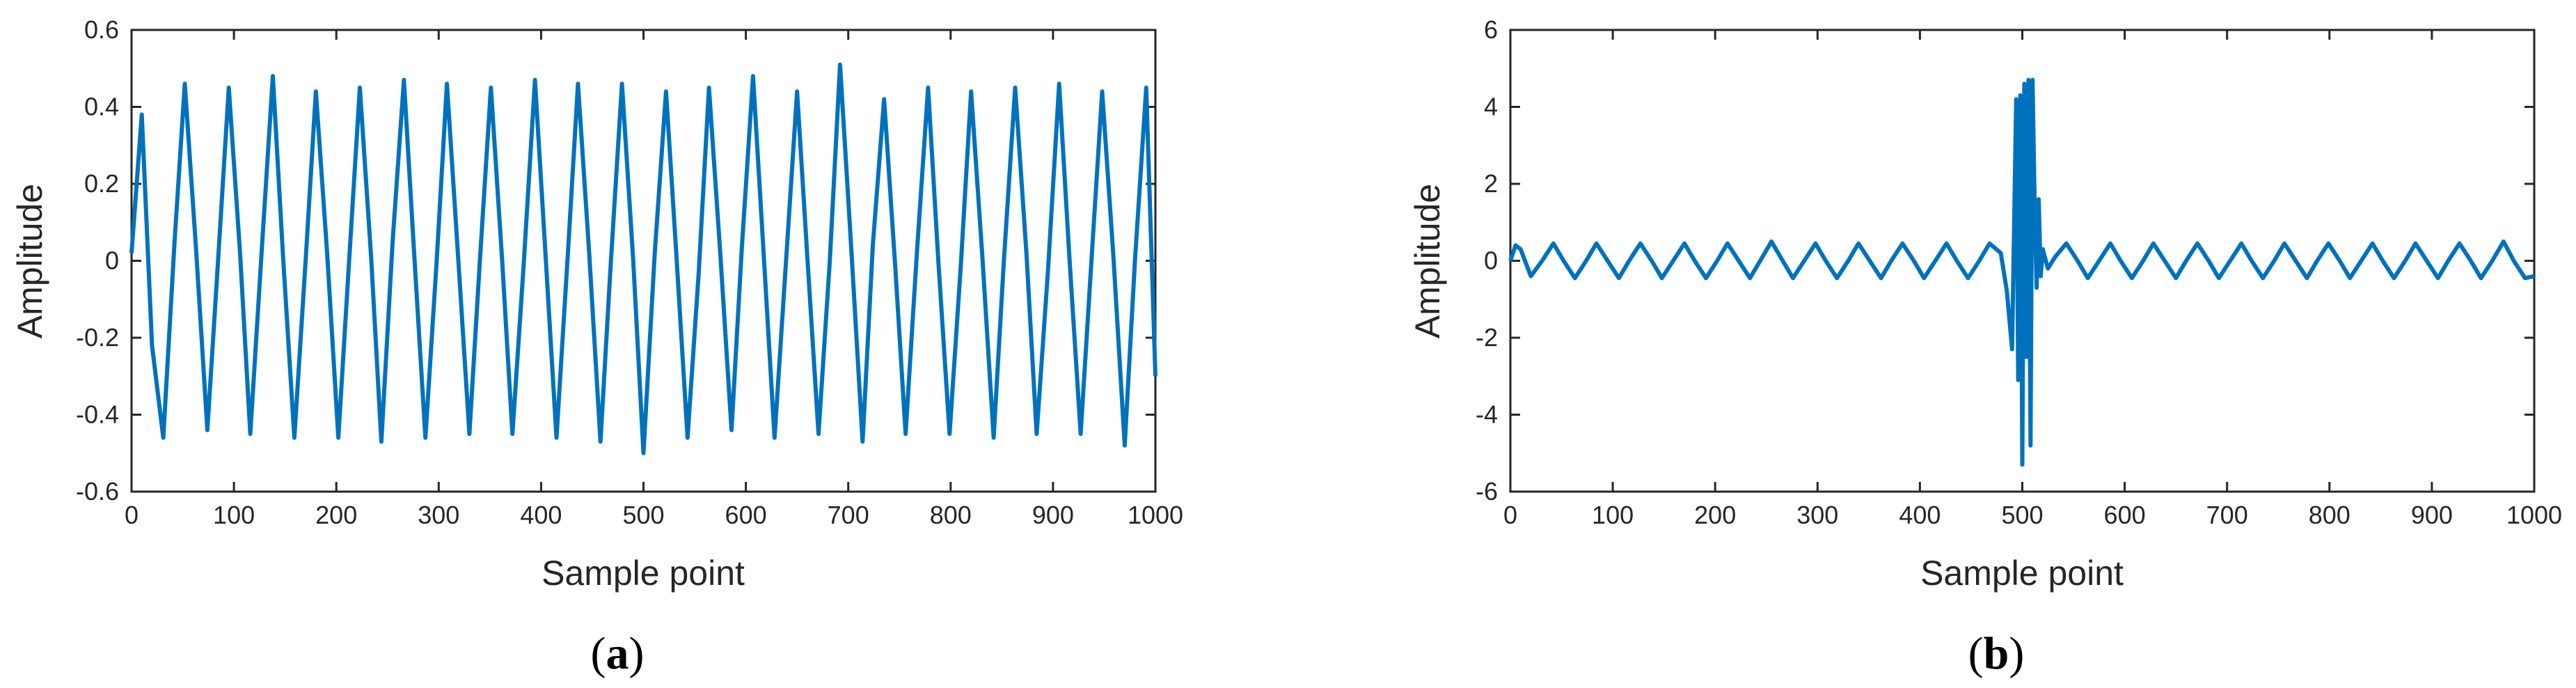  What do you see at coordinates (1487, 491) in the screenshot?
I see `y-tick-label: -6` at bounding box center [1487, 491].